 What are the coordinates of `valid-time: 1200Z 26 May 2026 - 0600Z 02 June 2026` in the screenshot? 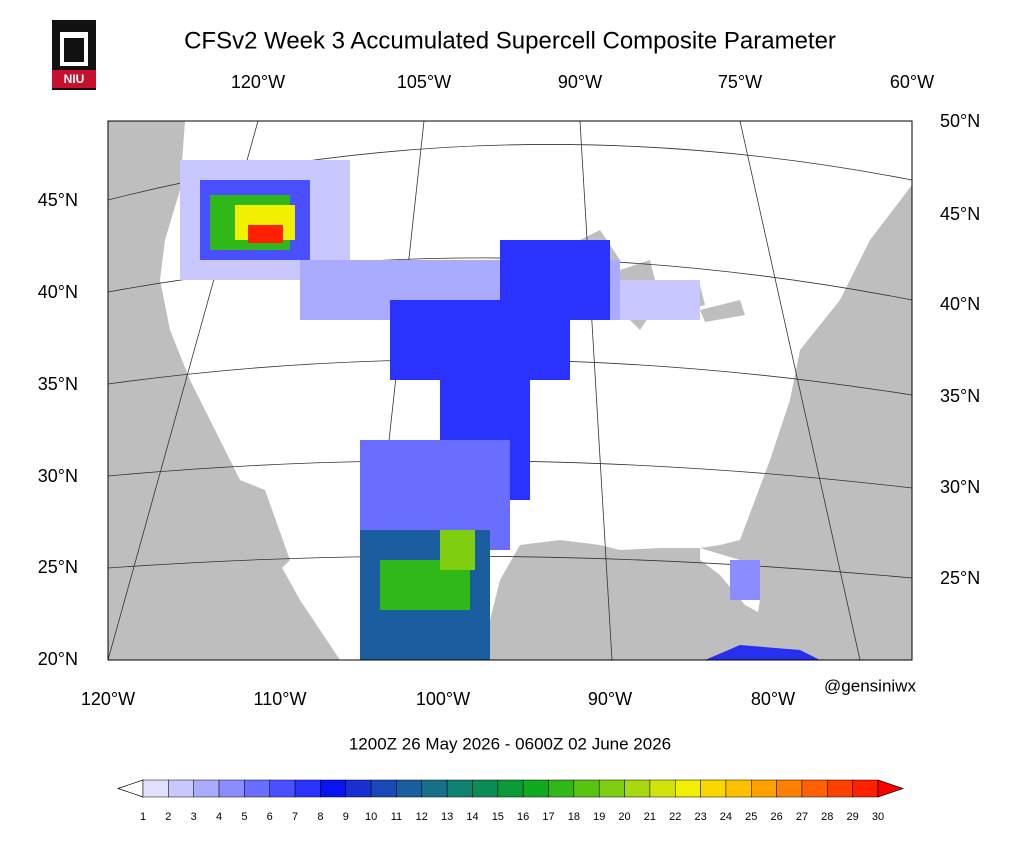 It's located at (510, 743).